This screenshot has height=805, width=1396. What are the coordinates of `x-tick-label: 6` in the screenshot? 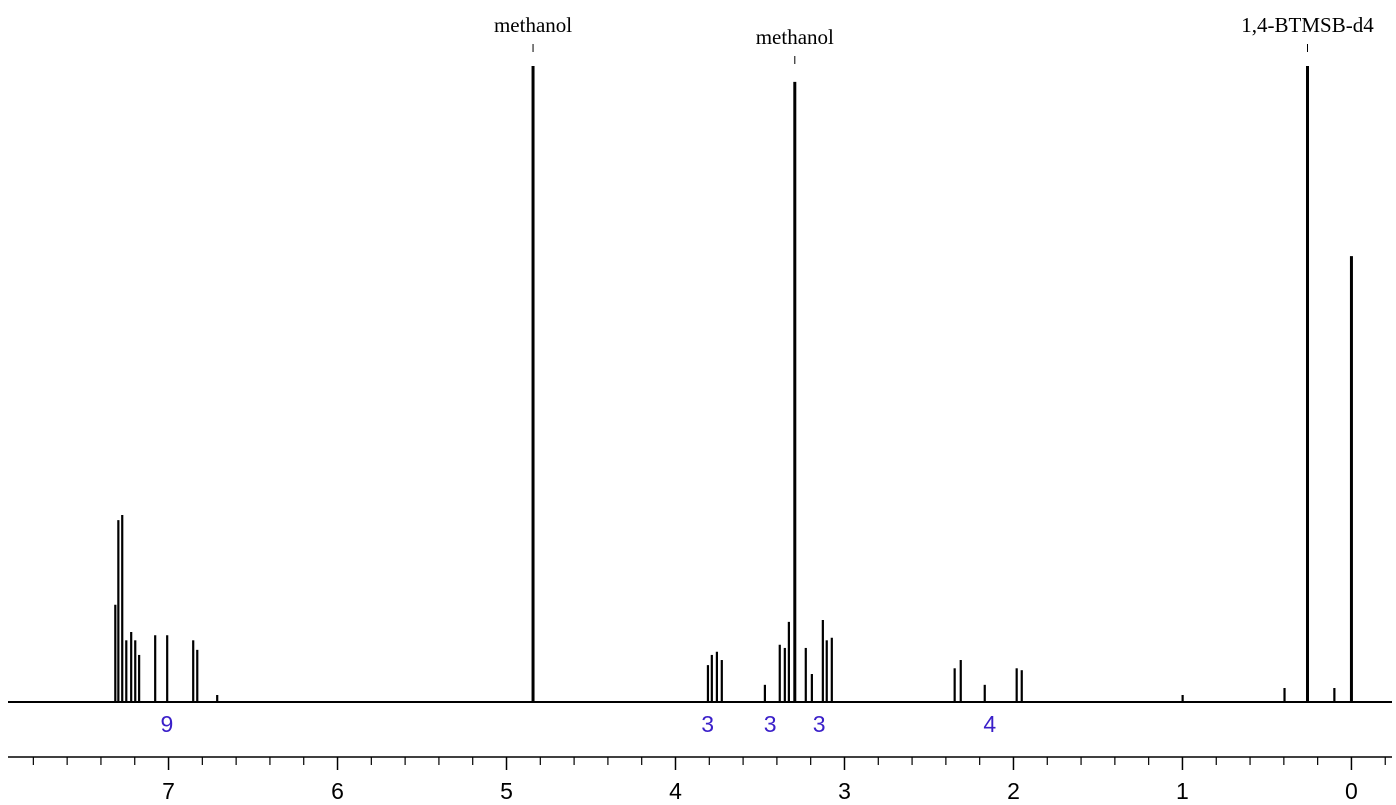 It's located at (337, 791).